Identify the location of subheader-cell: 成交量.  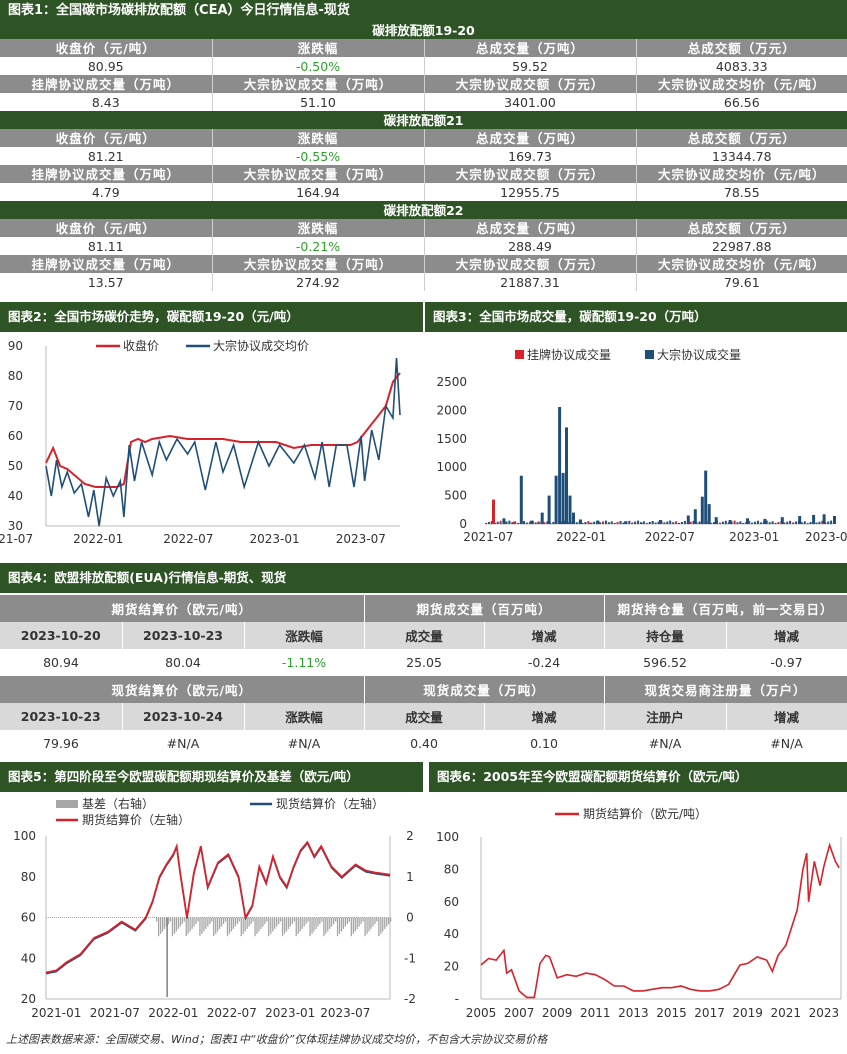
(424, 635).